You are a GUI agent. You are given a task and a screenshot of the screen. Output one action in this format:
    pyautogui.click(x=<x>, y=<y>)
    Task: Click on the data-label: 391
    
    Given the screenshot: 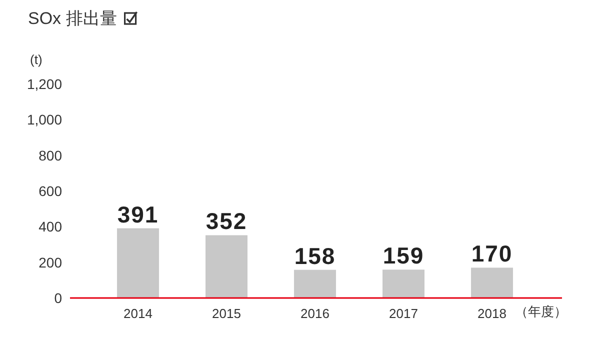 What is the action you would take?
    pyautogui.click(x=138, y=214)
    